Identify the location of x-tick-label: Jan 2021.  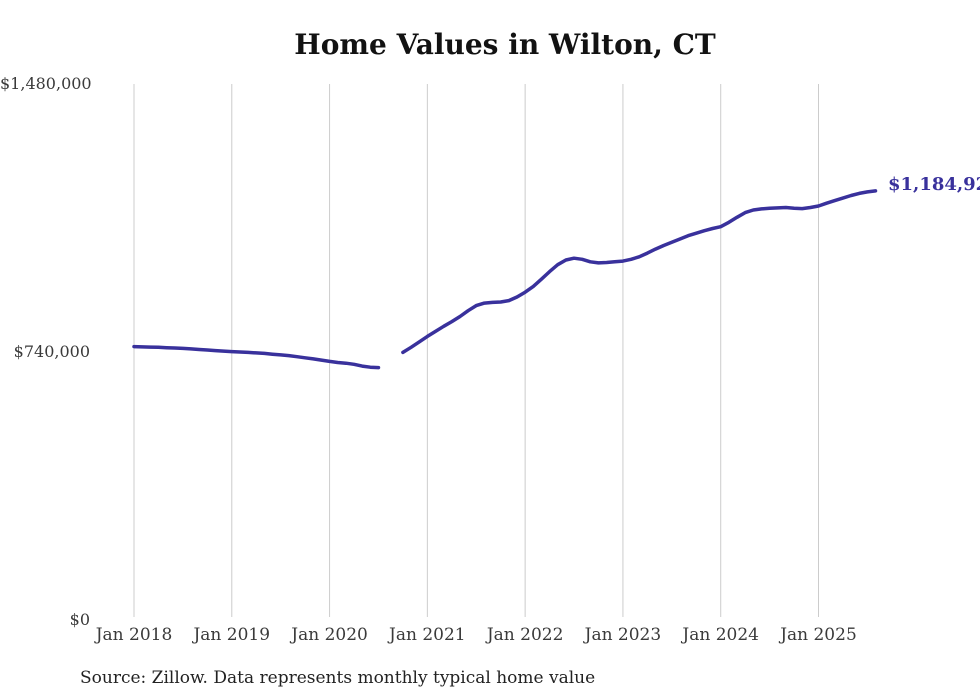
(427, 635).